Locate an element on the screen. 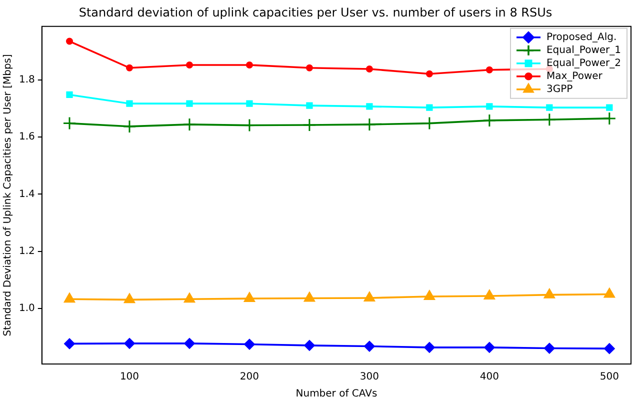  y-tick-label: 1.2 is located at coordinates (26, 251).